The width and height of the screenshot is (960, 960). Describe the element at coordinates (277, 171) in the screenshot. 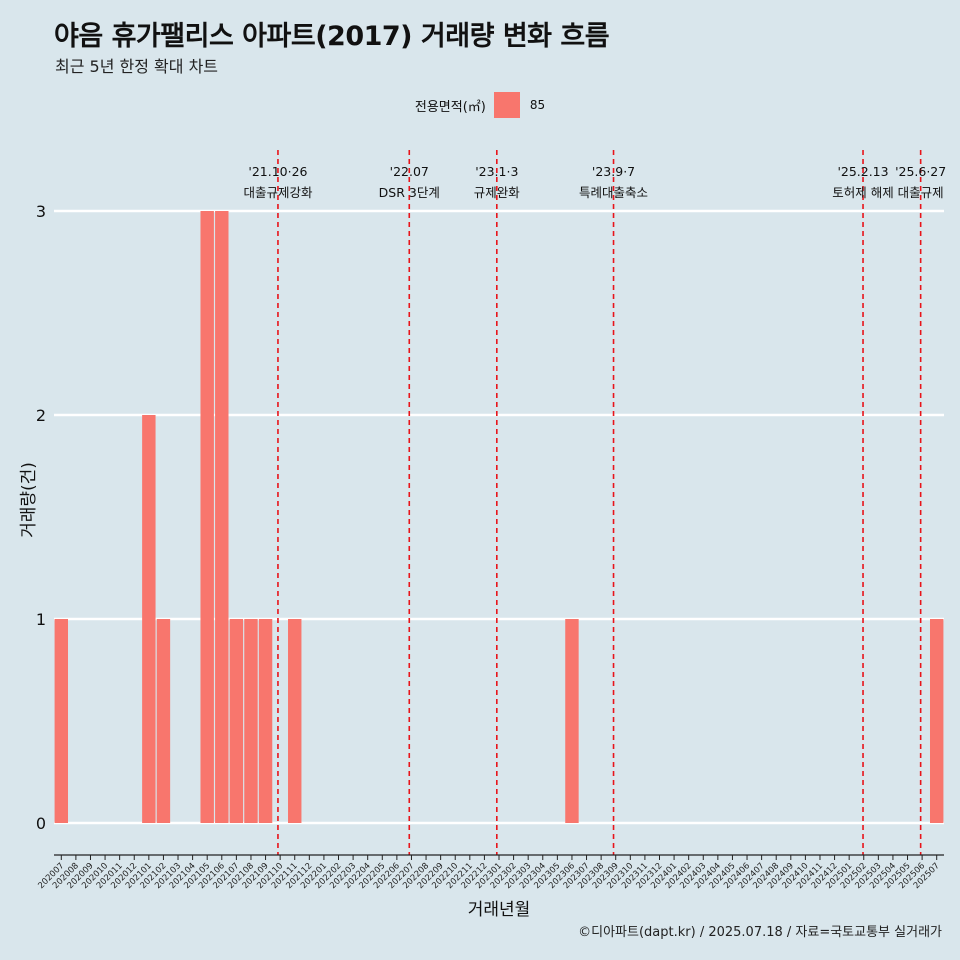

I see `event-date-label: '21.10·26` at that location.